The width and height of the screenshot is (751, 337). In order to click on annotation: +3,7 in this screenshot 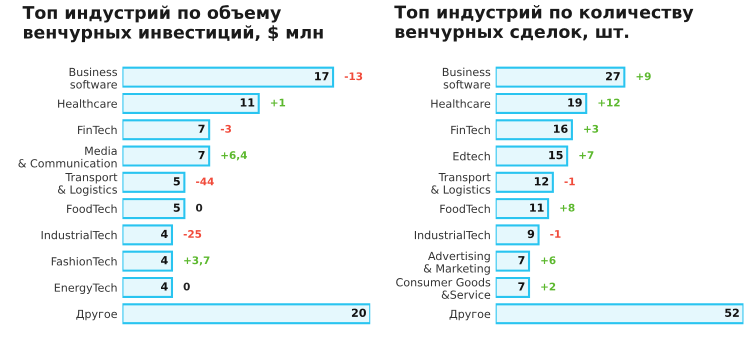, I will do `click(197, 261)`.